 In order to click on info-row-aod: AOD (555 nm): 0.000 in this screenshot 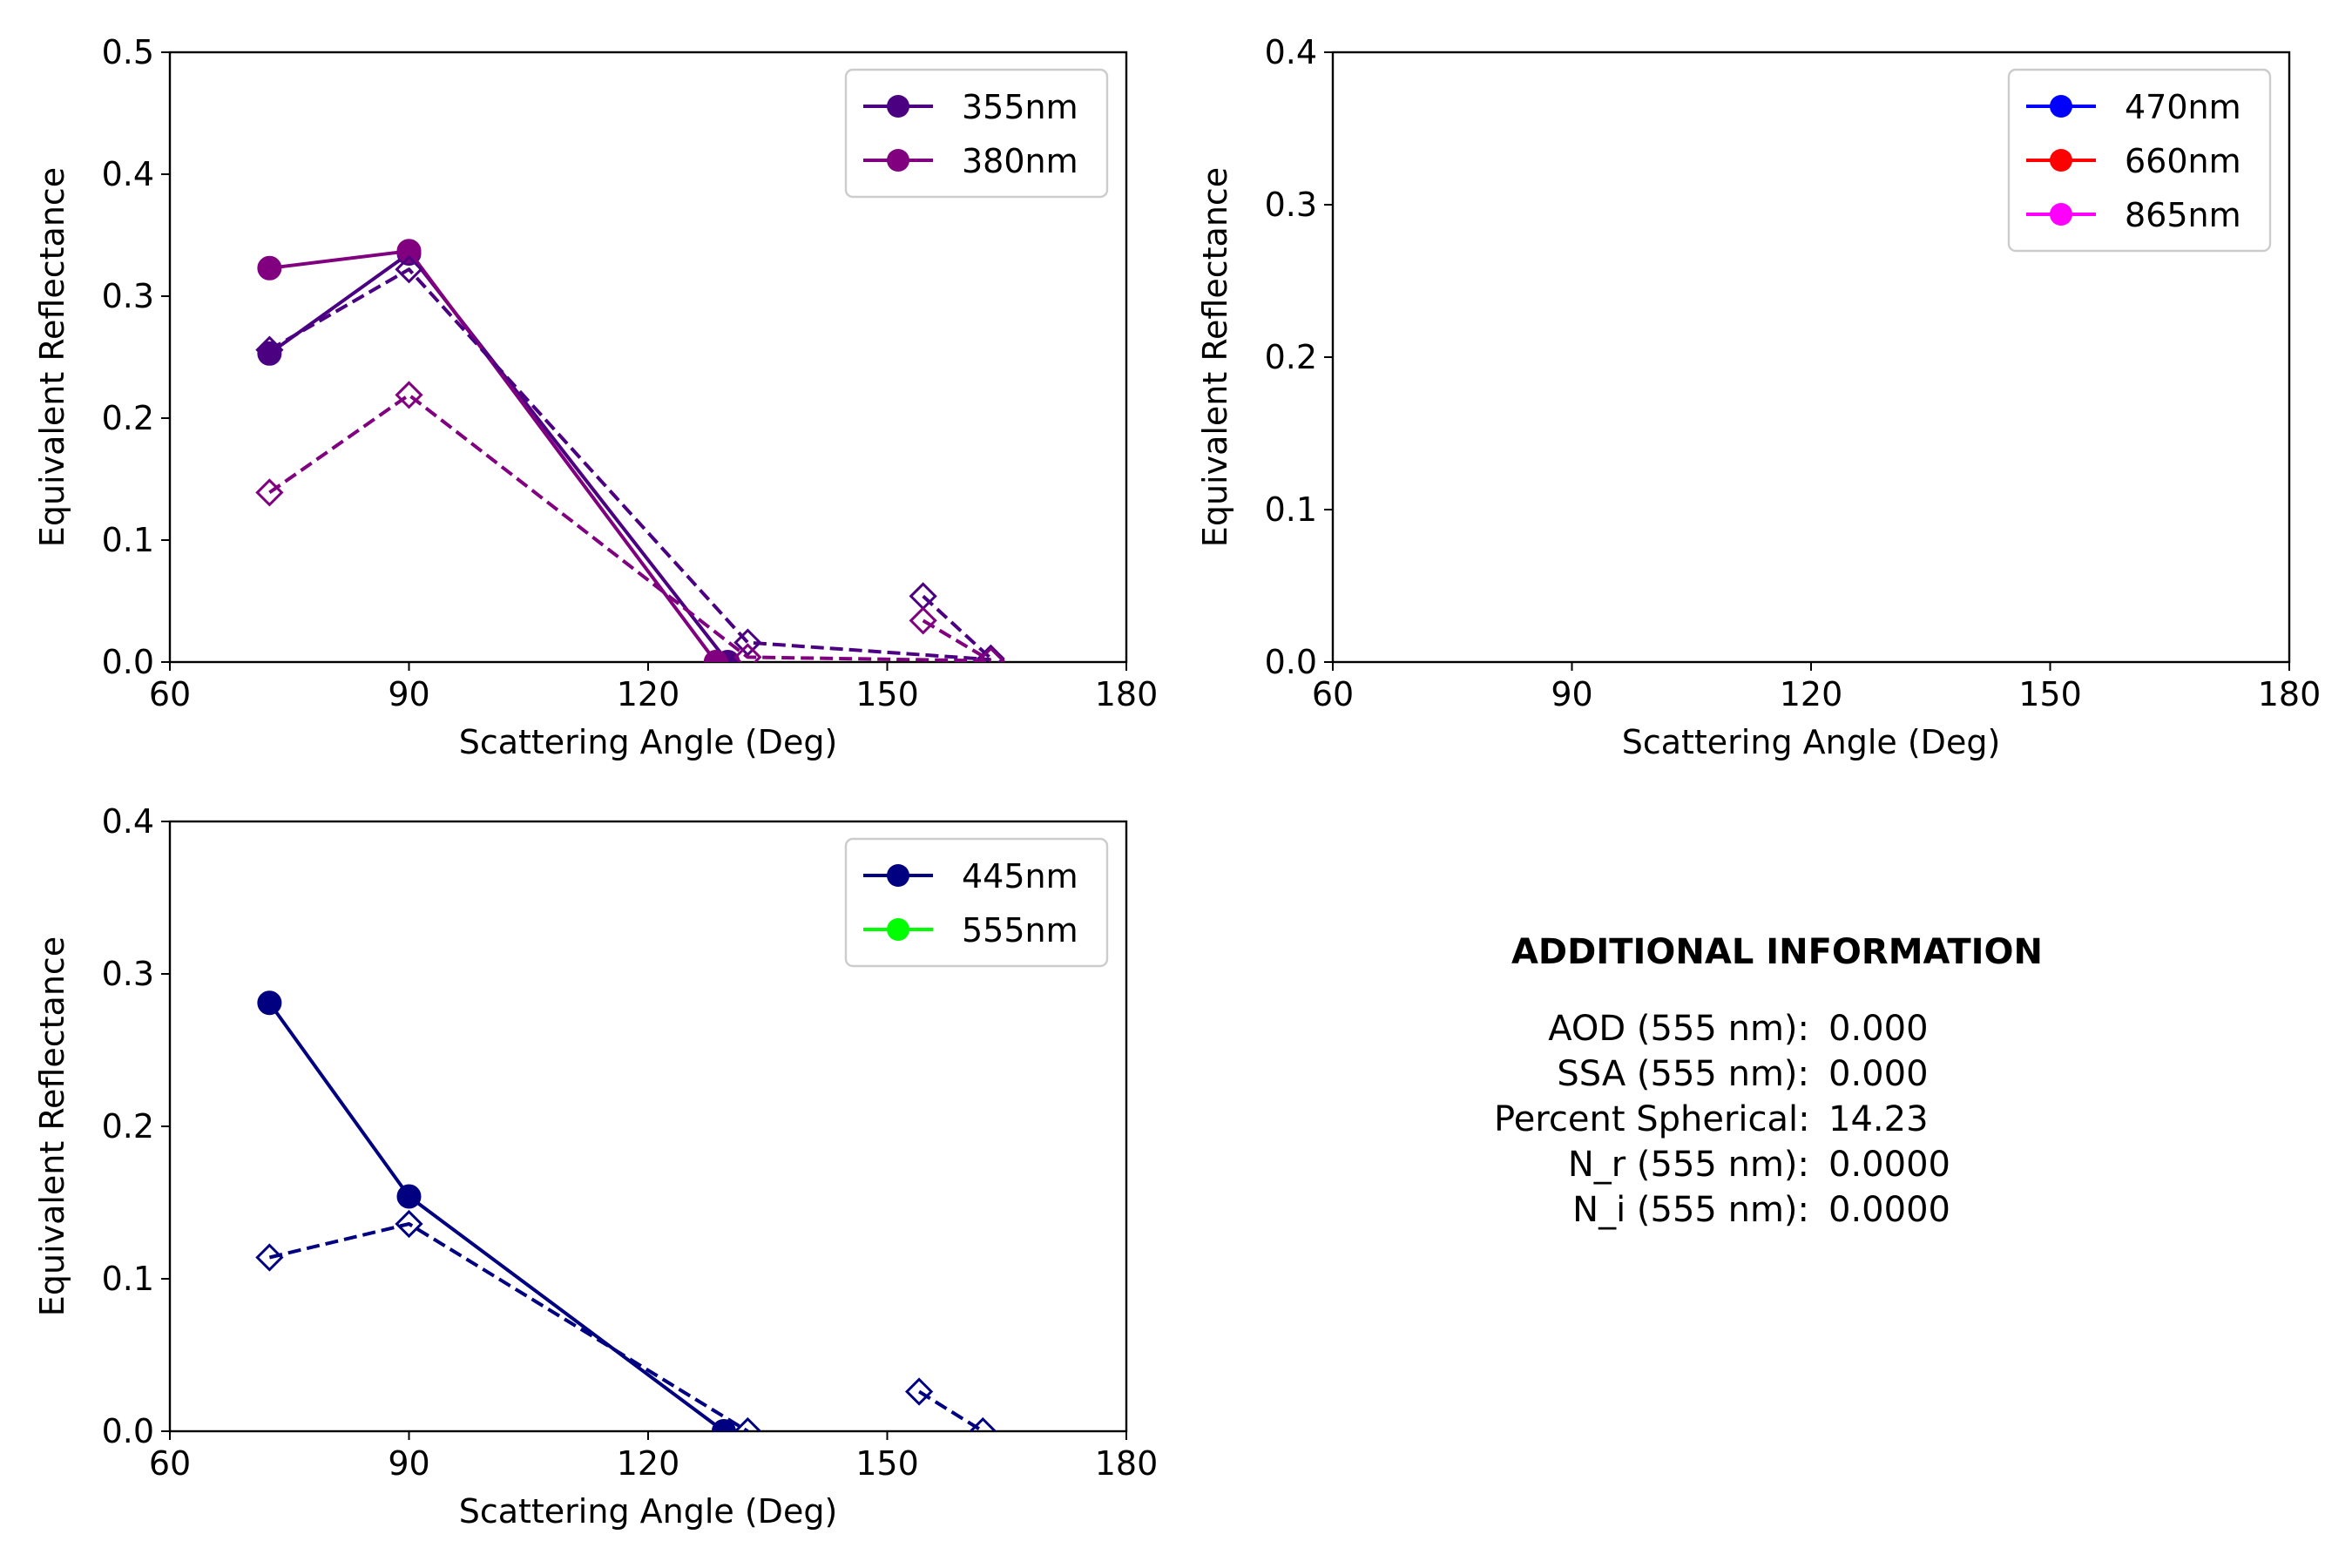, I will do `click(1712, 1030)`.